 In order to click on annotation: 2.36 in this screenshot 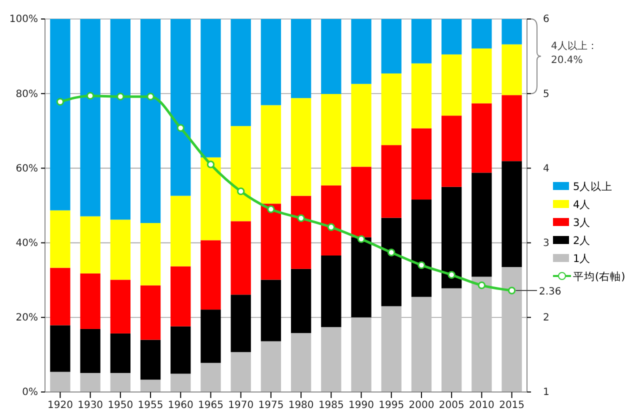, I will do `click(550, 292)`.